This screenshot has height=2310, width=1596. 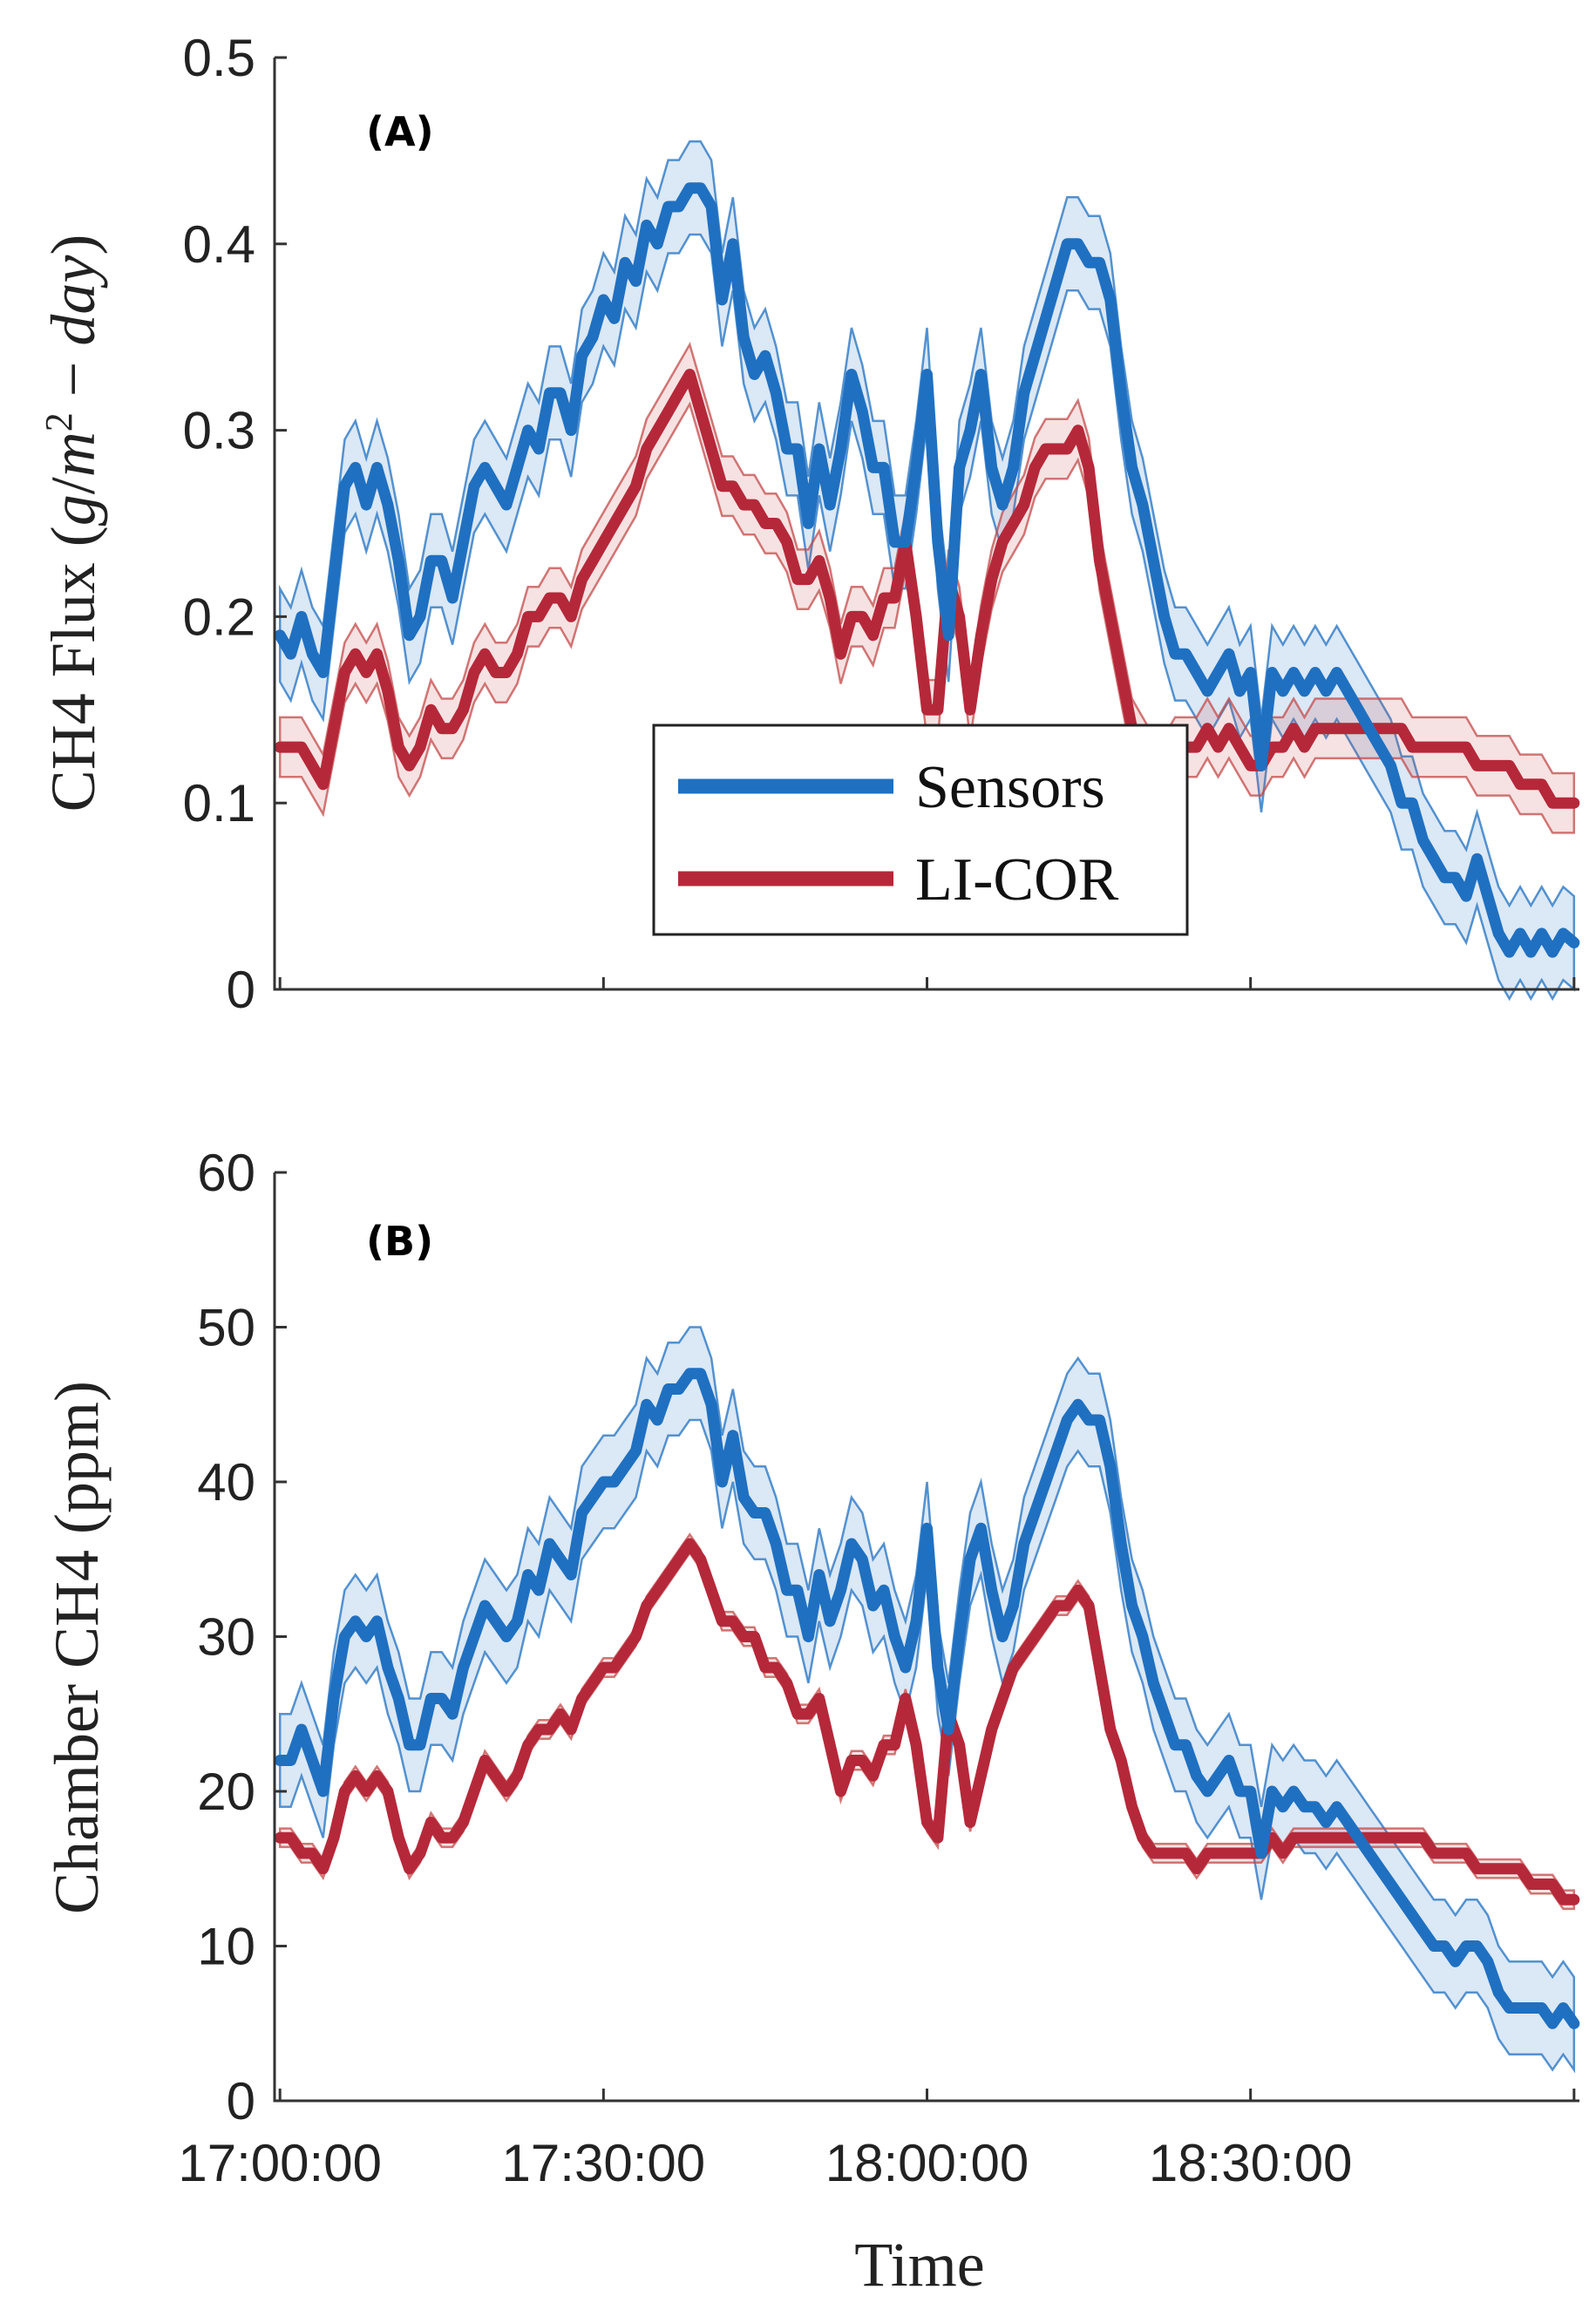 I want to click on panel-b-y-axis-label: Chamber CH4 (ppm), so click(x=77, y=1647).